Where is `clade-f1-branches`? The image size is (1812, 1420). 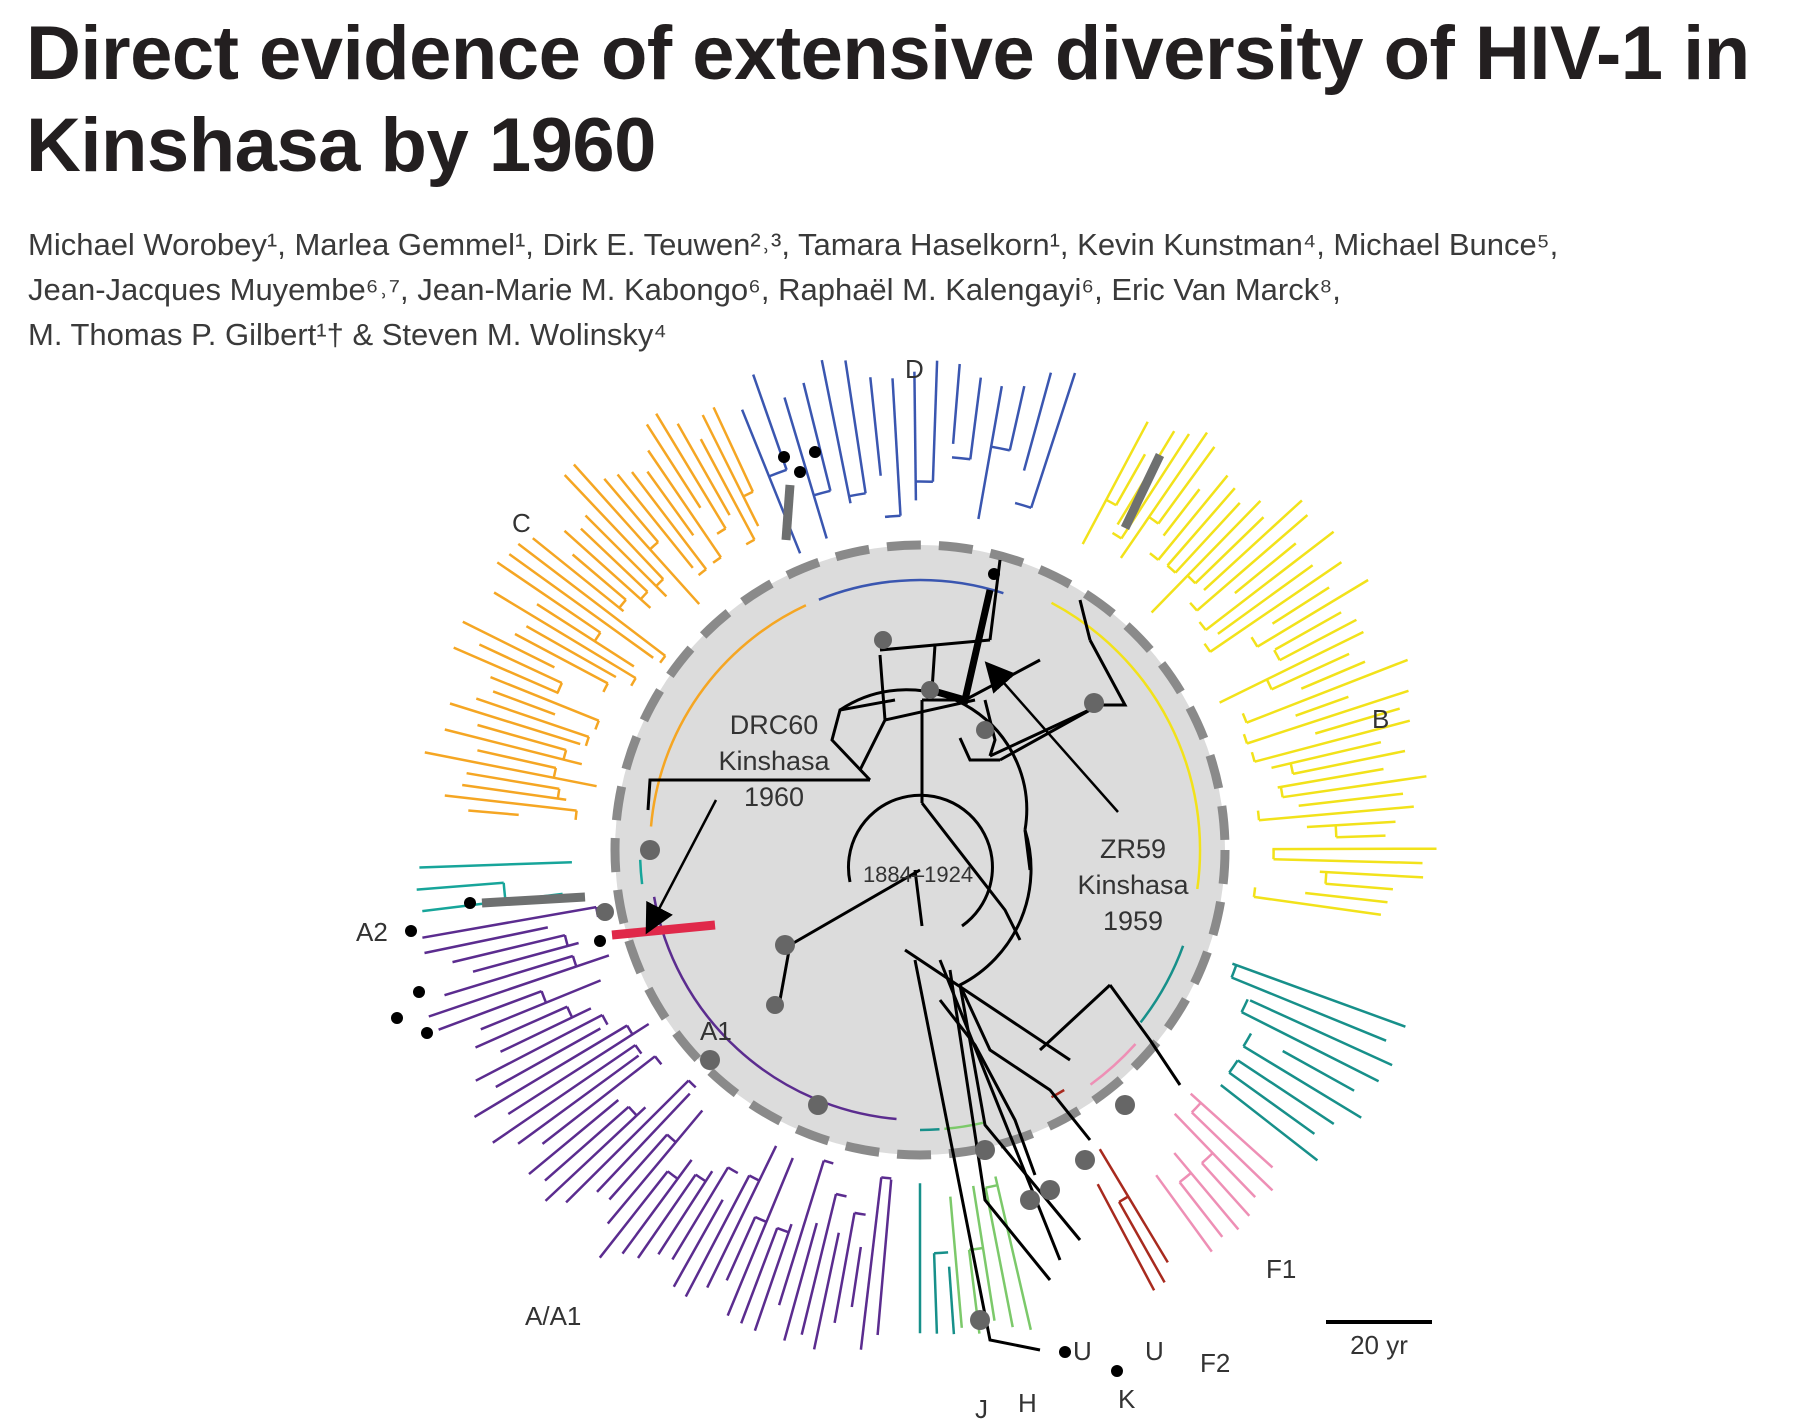
clade-f1-branches is located at coordinates (1272, 1053).